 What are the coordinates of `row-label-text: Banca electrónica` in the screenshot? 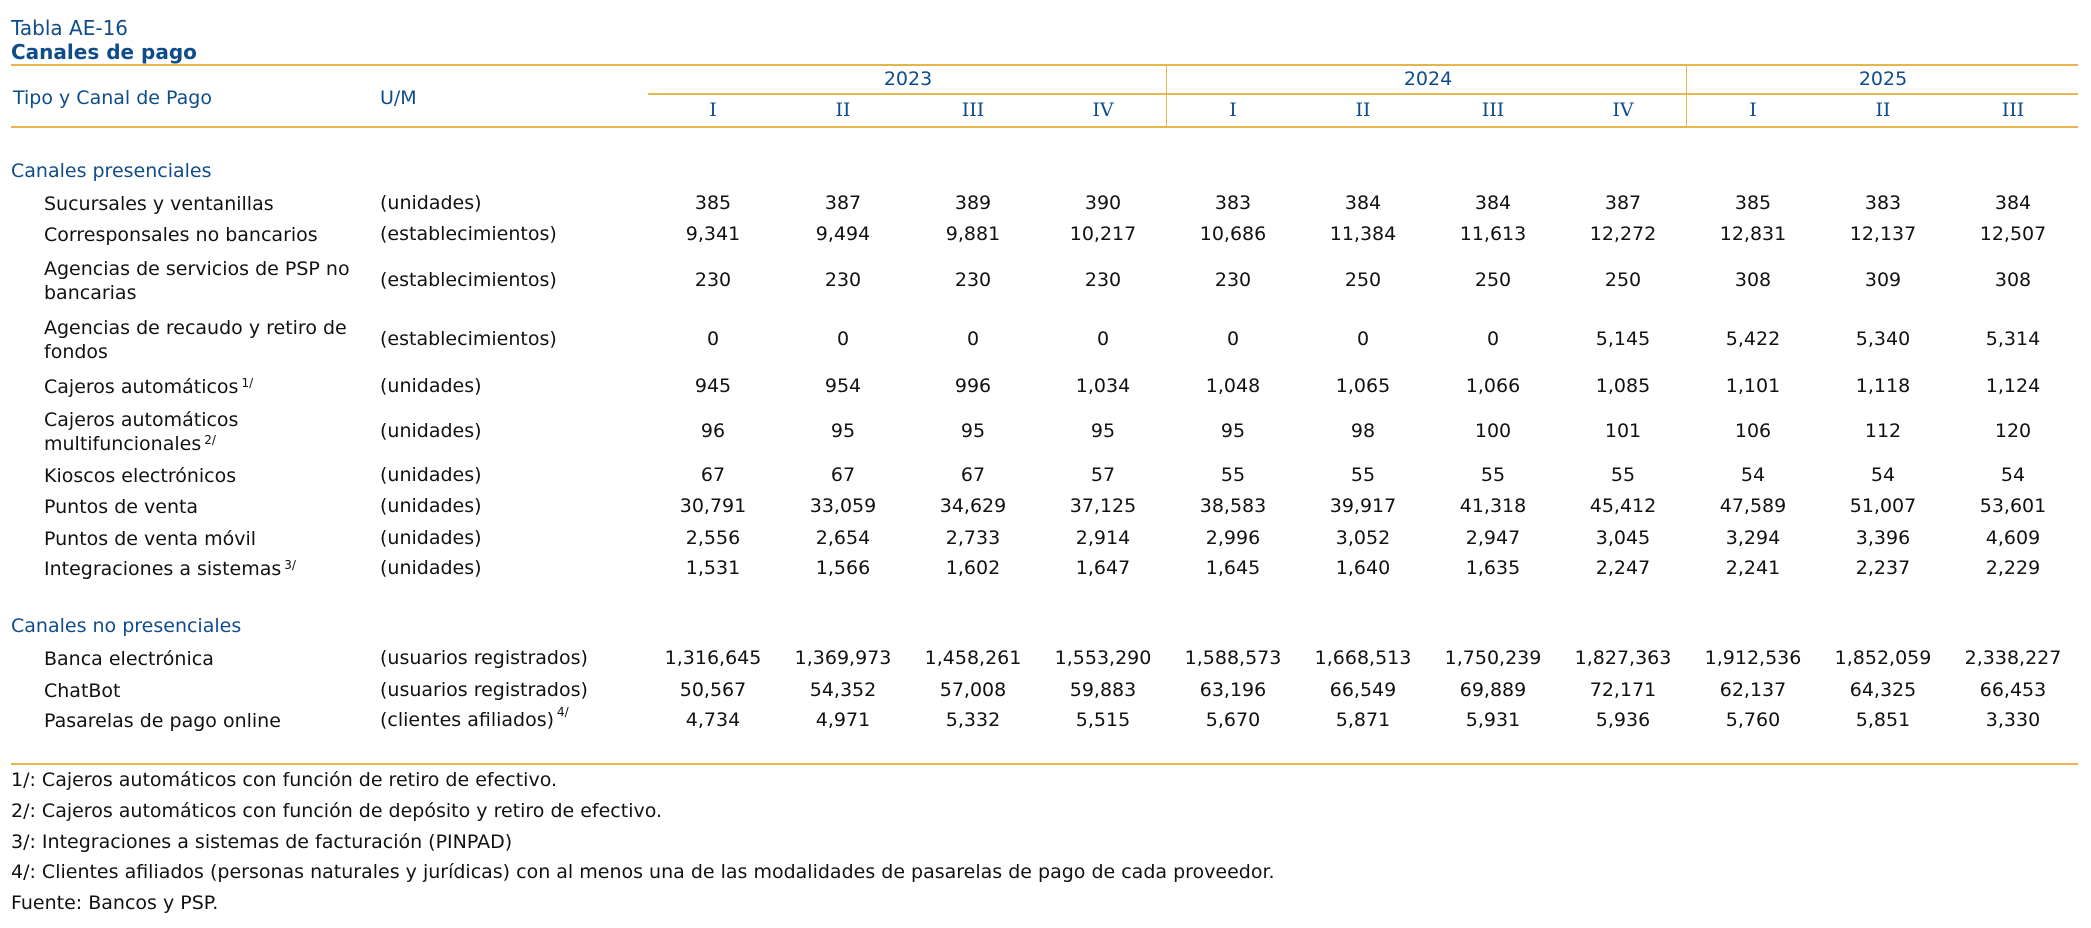 It's located at (129, 659).